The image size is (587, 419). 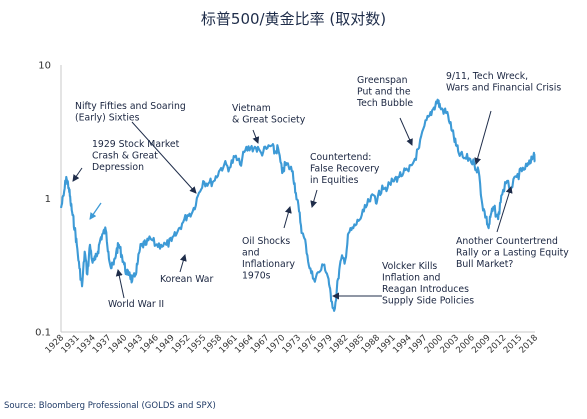 What do you see at coordinates (293, 19) in the screenshot?
I see `chart-title: 标普500/黄金比率 (取对数)` at bounding box center [293, 19].